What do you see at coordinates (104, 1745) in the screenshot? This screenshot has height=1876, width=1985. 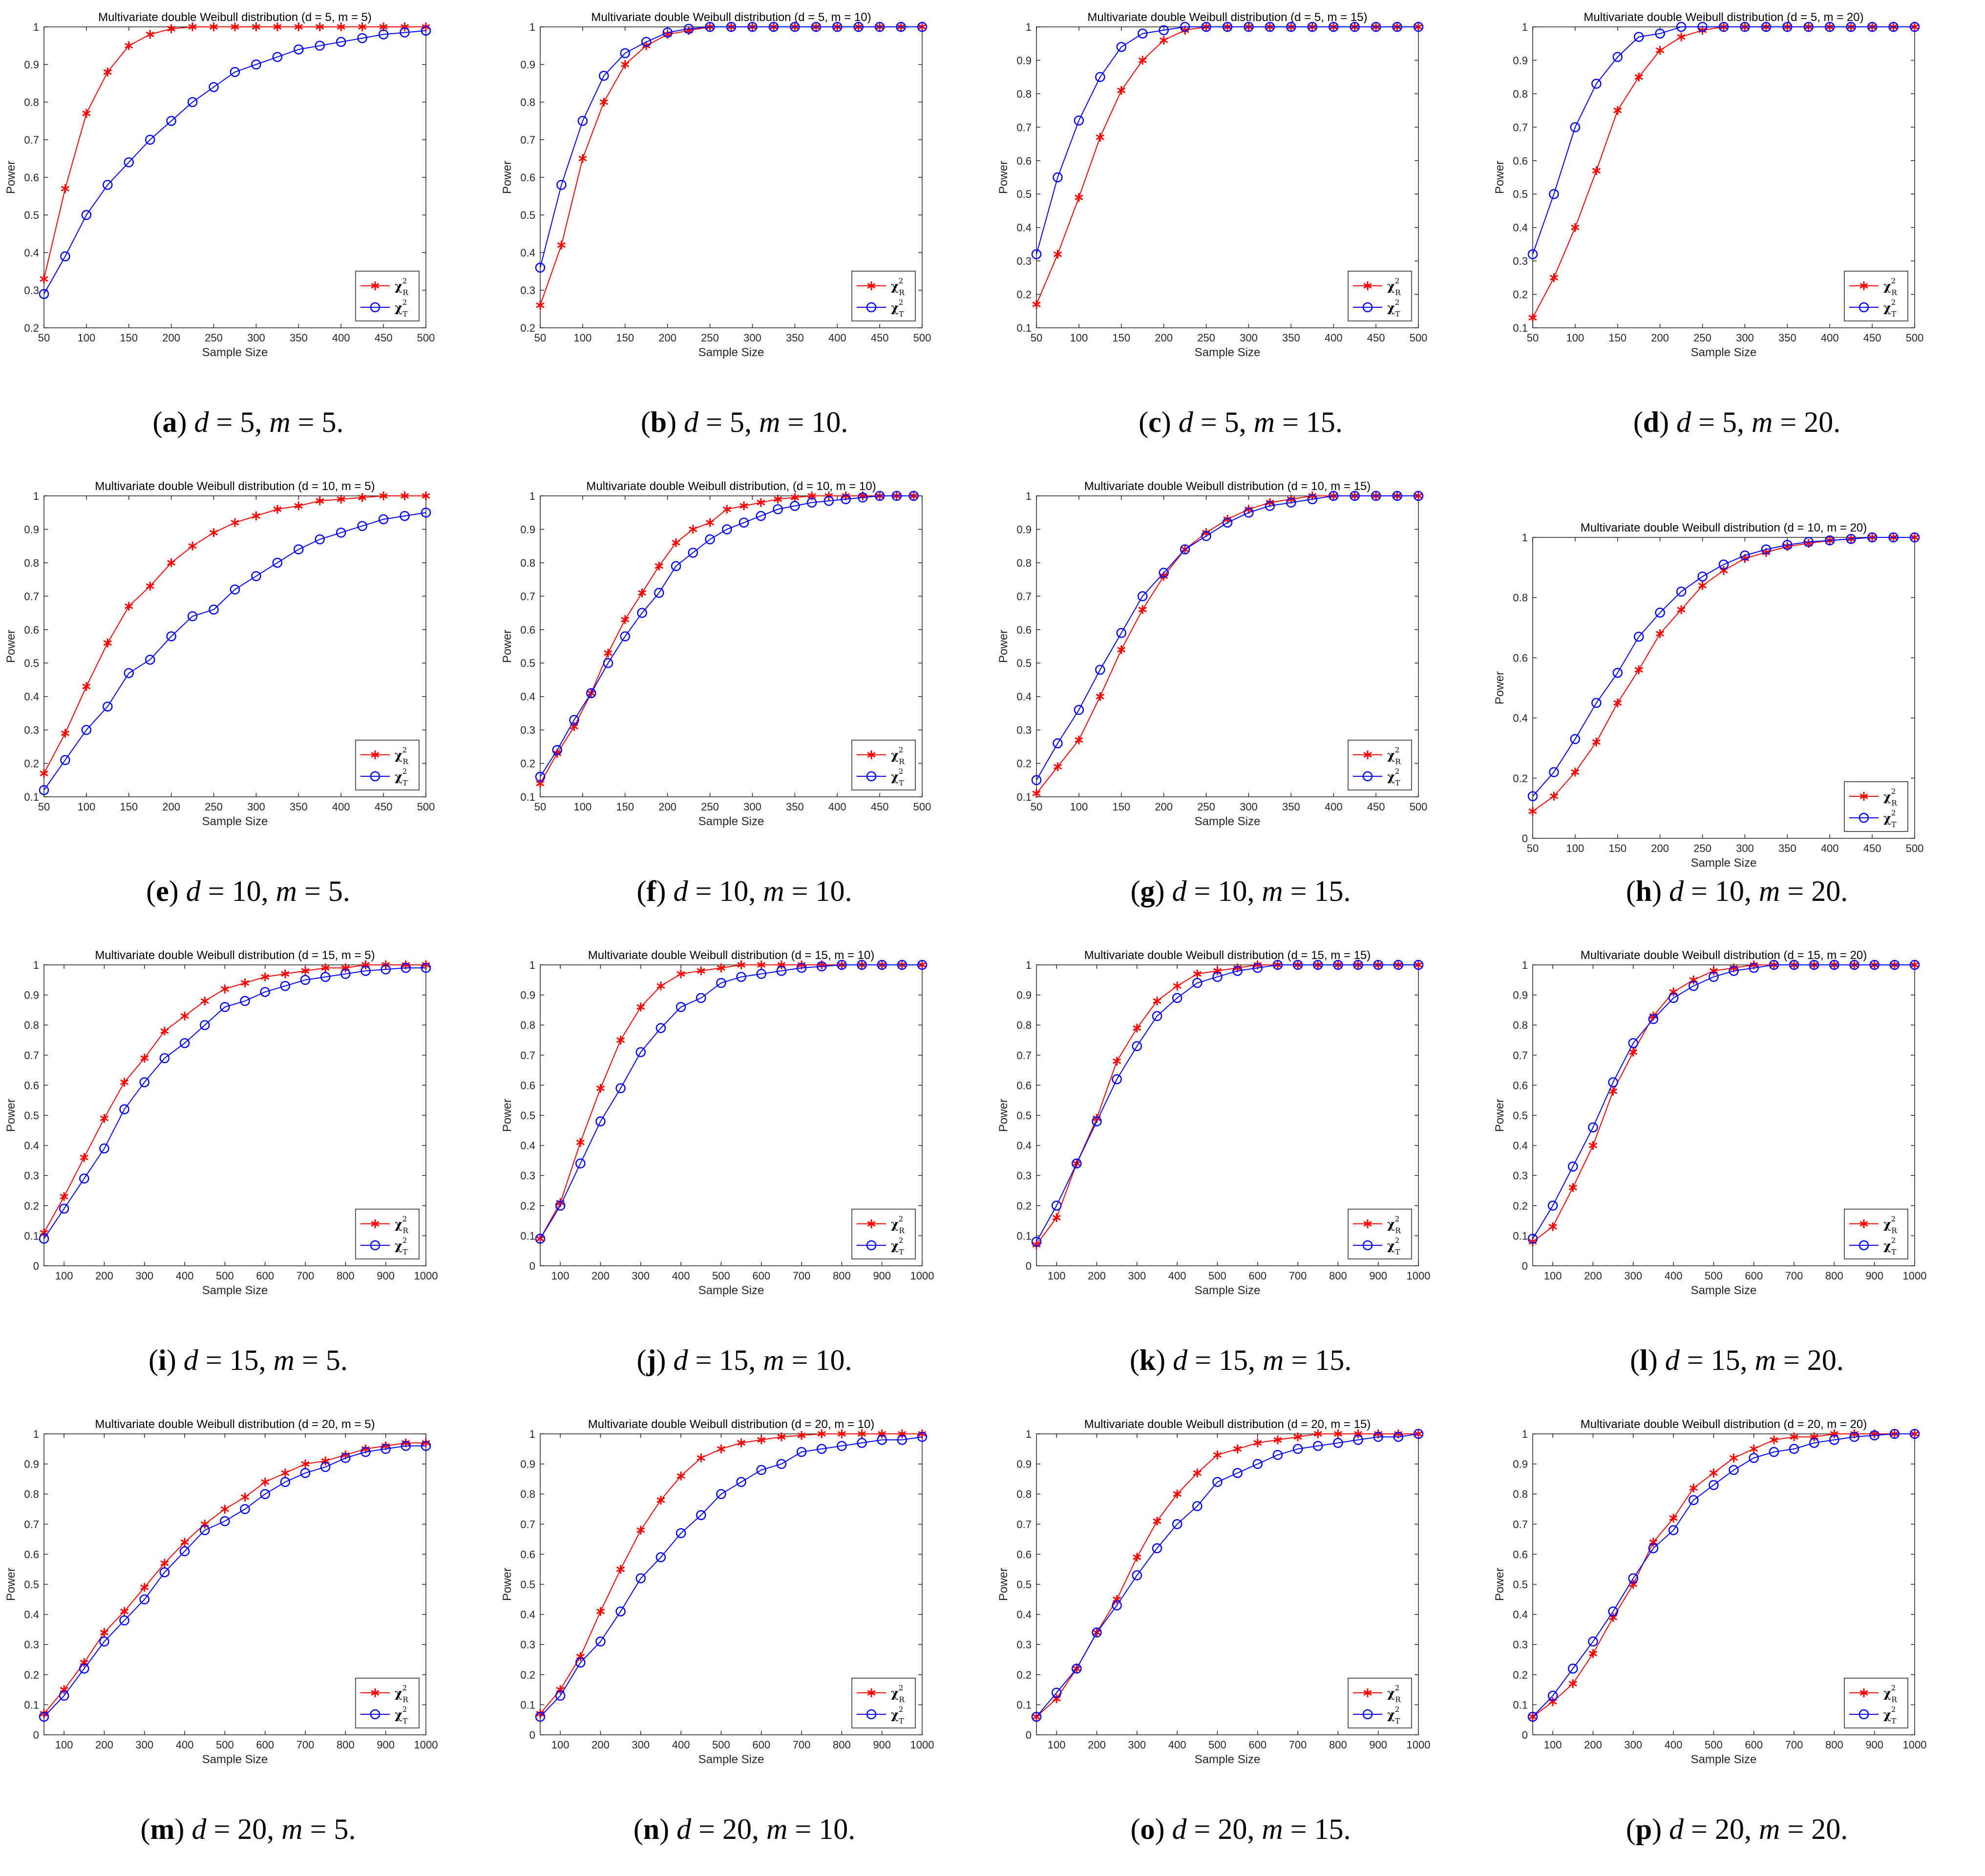 I see `x-tick-label: 200` at bounding box center [104, 1745].